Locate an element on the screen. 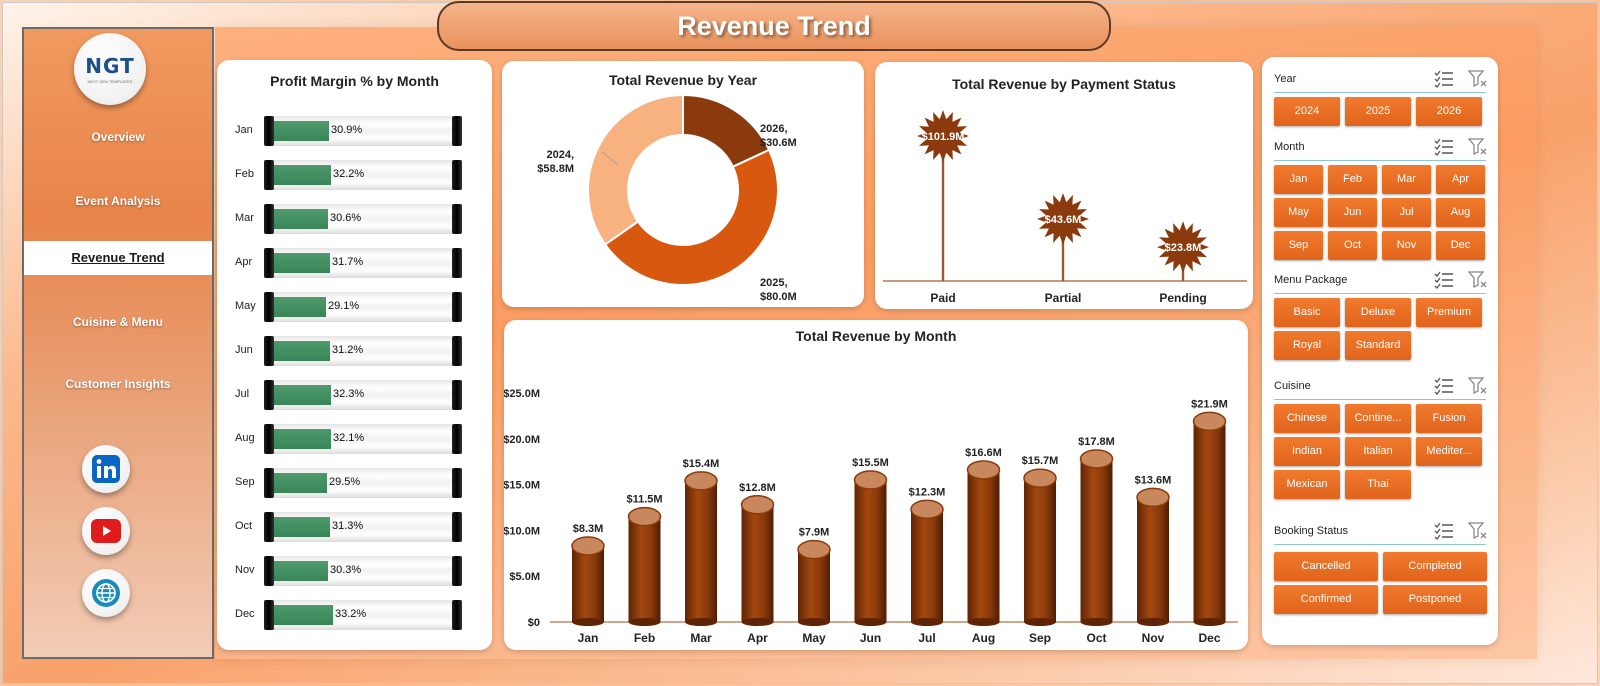 This screenshot has height=686, width=1600. slicer-button: Sep is located at coordinates (1298, 245).